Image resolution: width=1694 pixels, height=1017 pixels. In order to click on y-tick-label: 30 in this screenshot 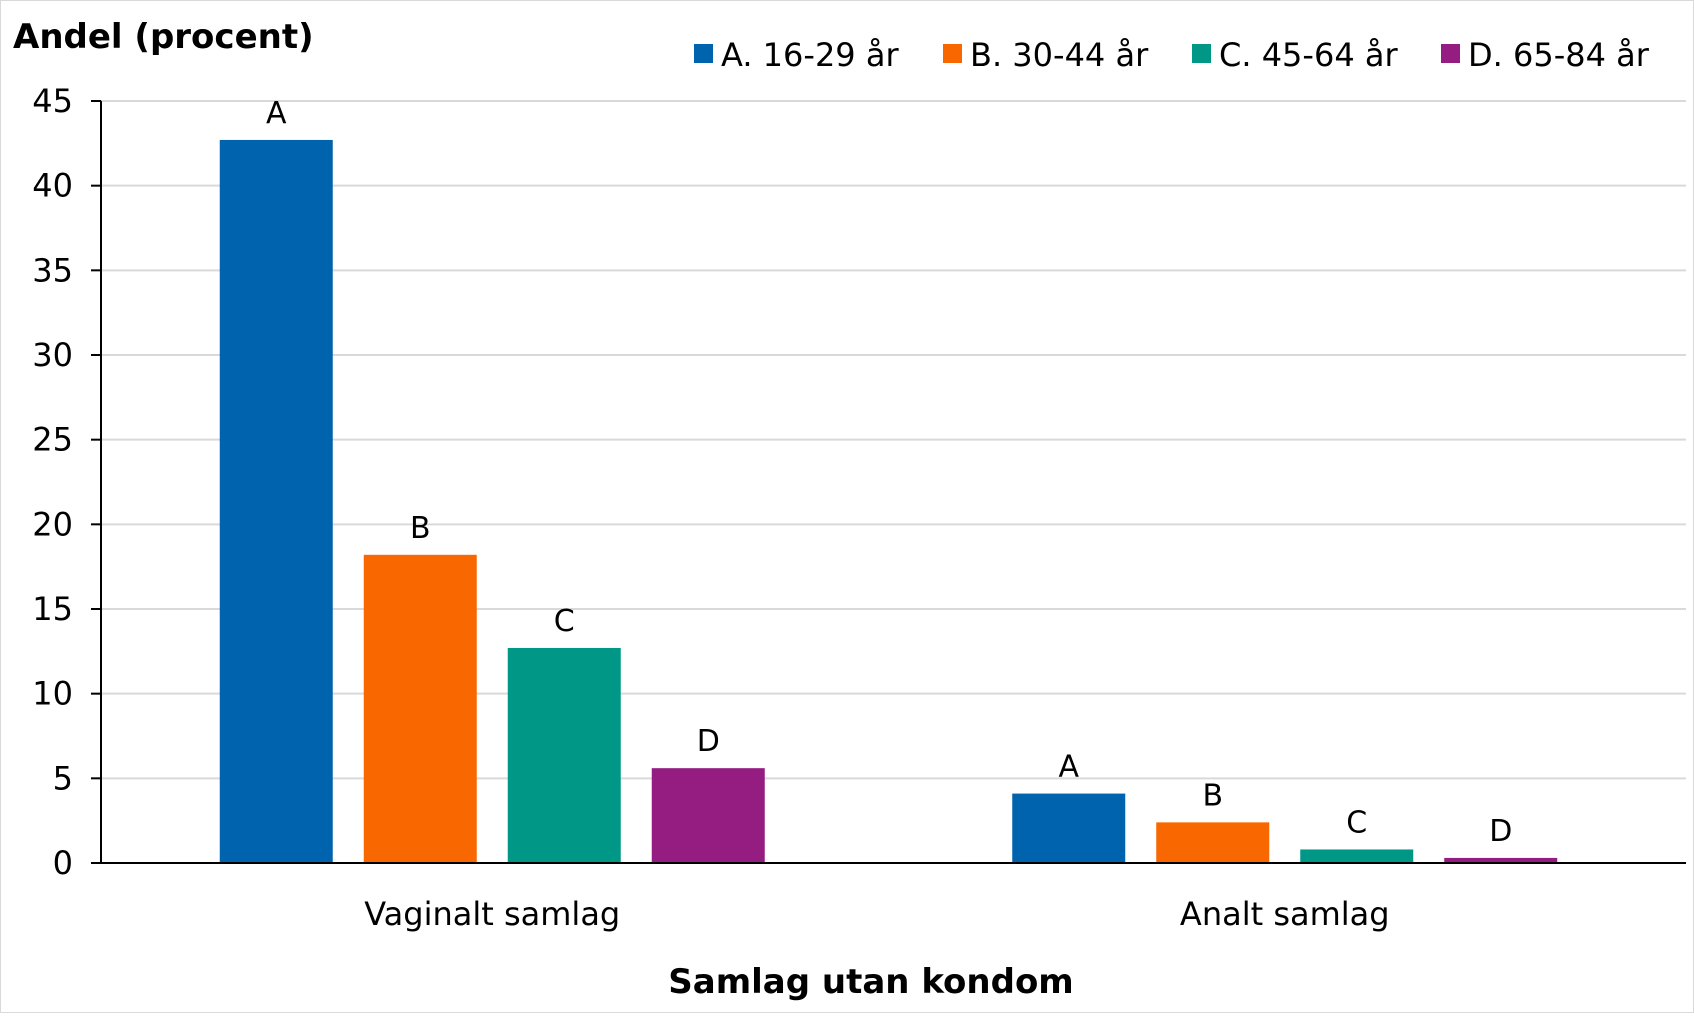, I will do `click(52, 355)`.